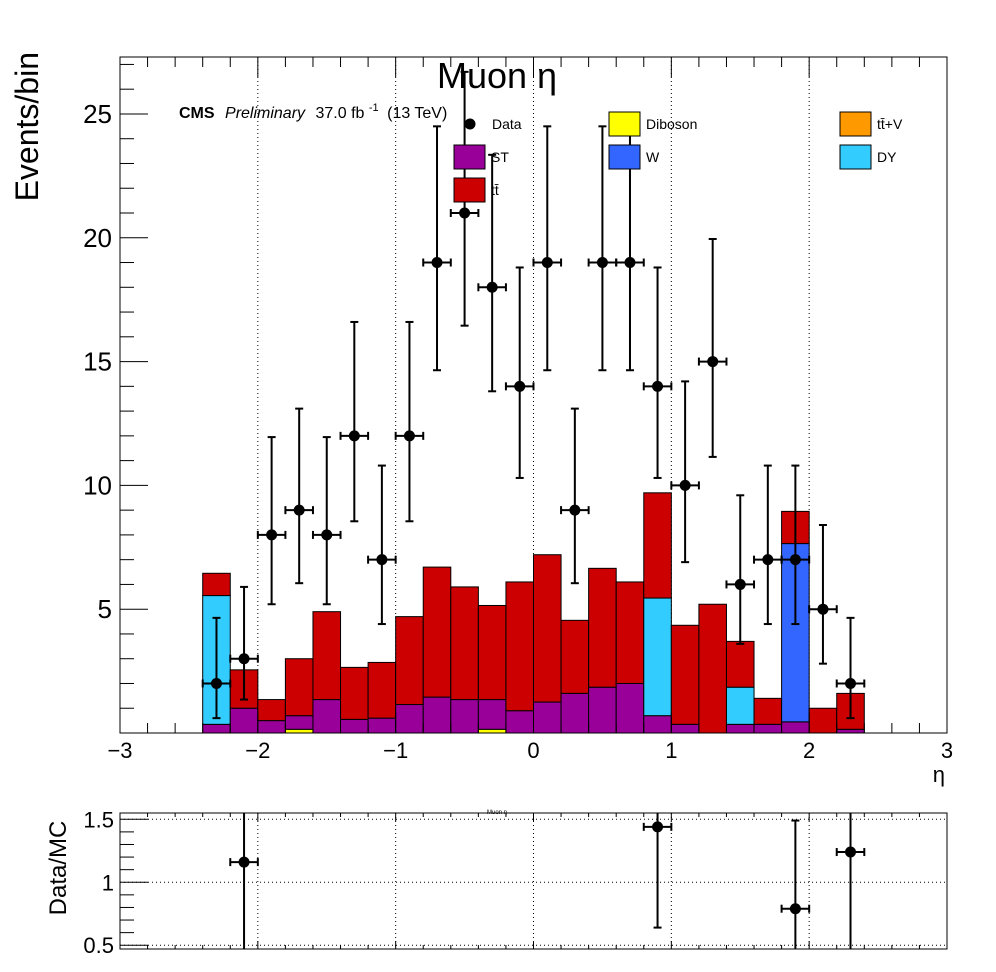 The image size is (996, 972). Describe the element at coordinates (97, 362) in the screenshot. I see `main-y-tick-label: 15` at that location.